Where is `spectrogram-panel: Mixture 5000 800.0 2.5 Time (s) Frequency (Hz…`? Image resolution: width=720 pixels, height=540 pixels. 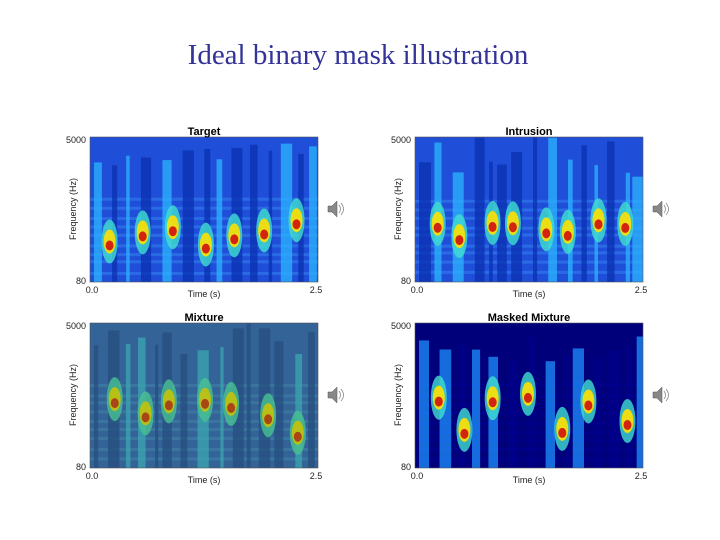
spectrogram-panel: Mixture 5000 800.0 2.5 Time (s) Frequency (Hz… is located at coordinates (205, 398).